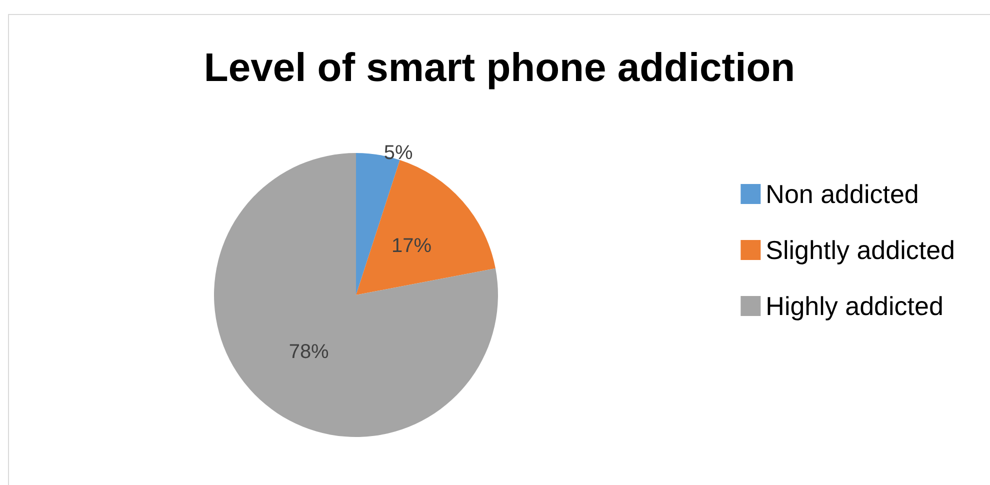 The width and height of the screenshot is (990, 485). I want to click on data-label: 17%, so click(411, 246).